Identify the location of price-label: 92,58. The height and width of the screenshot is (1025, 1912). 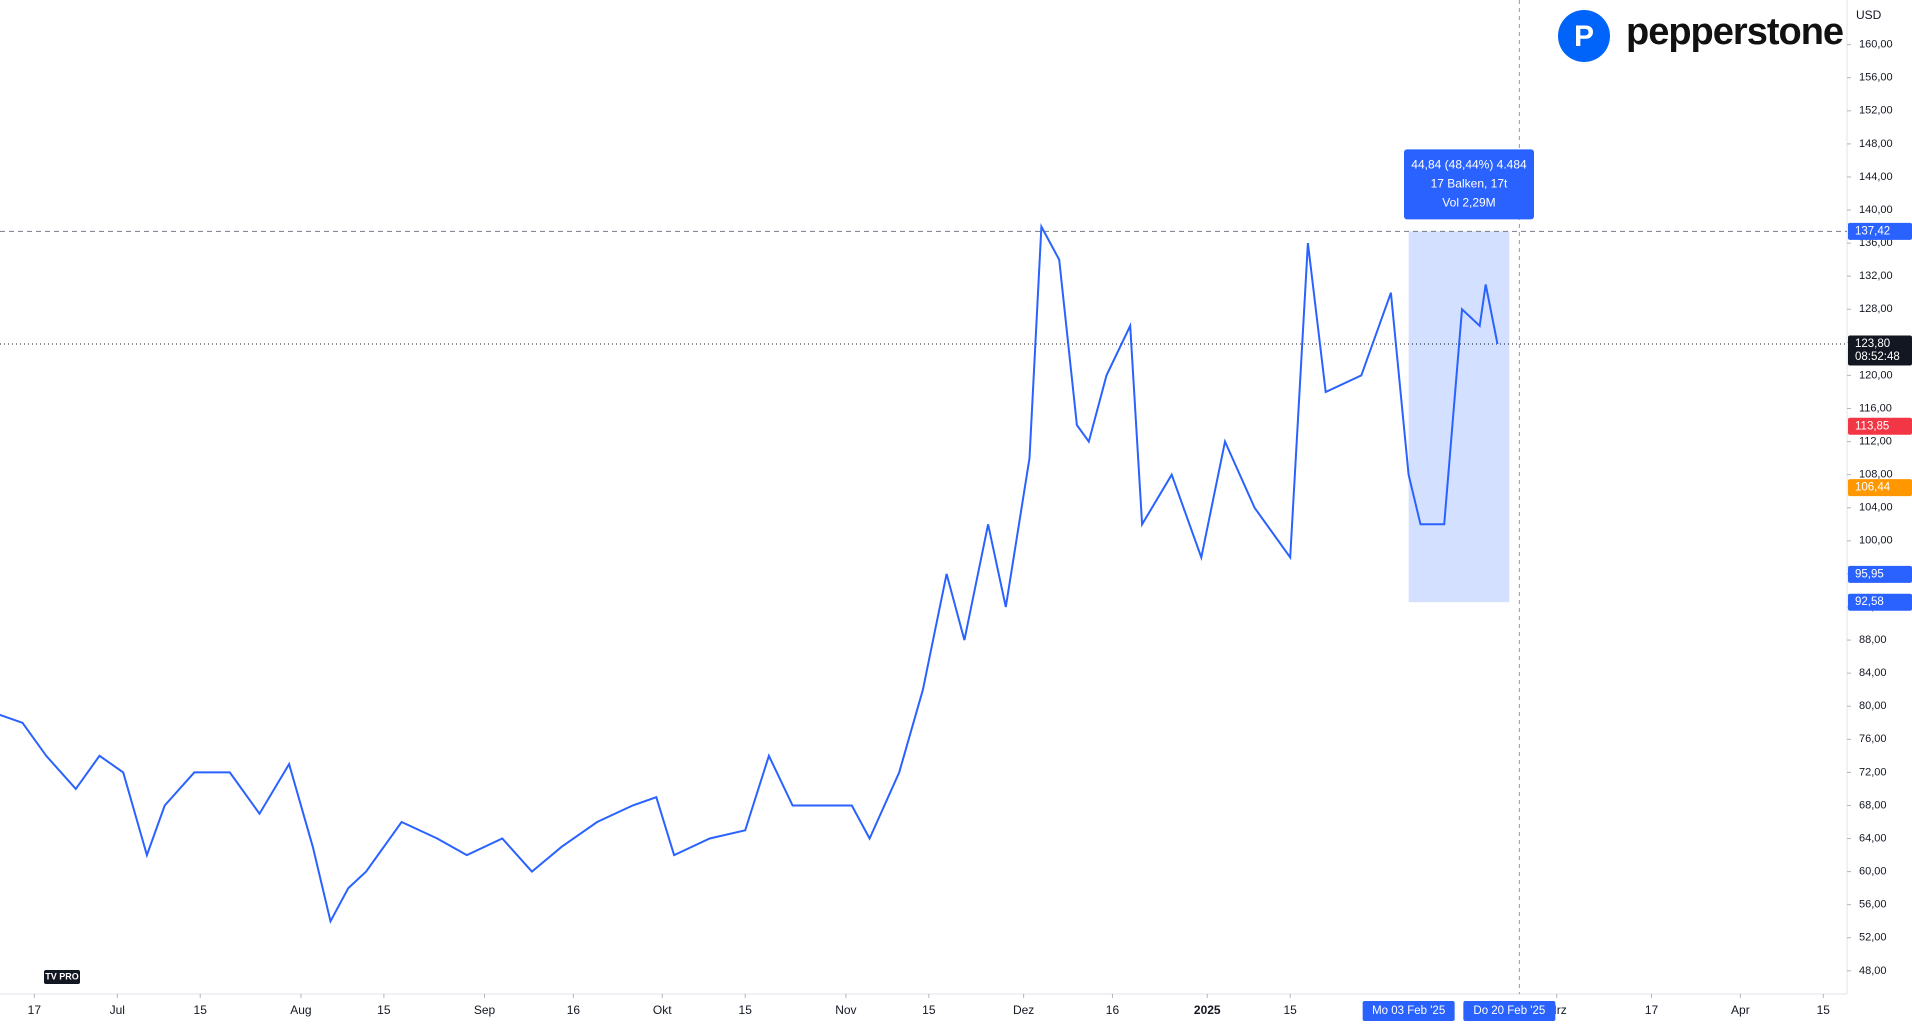
(1869, 602).